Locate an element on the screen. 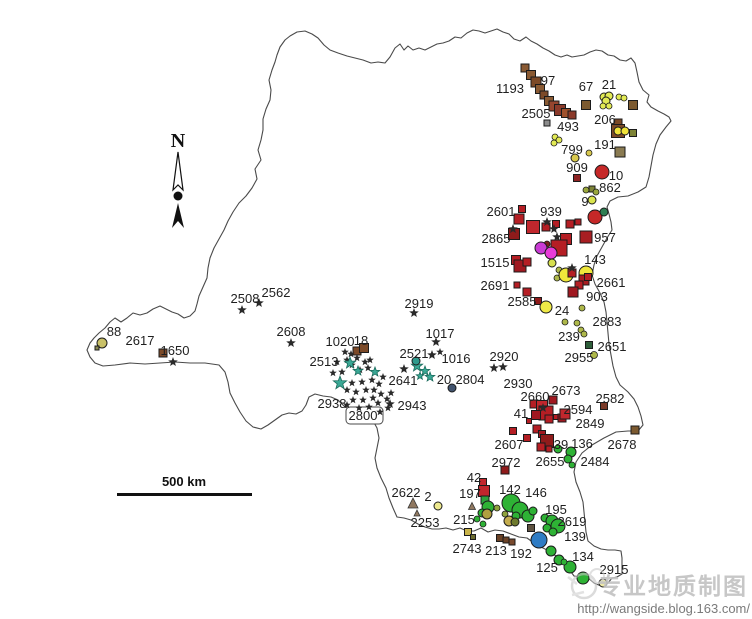  station-label: 21 is located at coordinates (609, 84).